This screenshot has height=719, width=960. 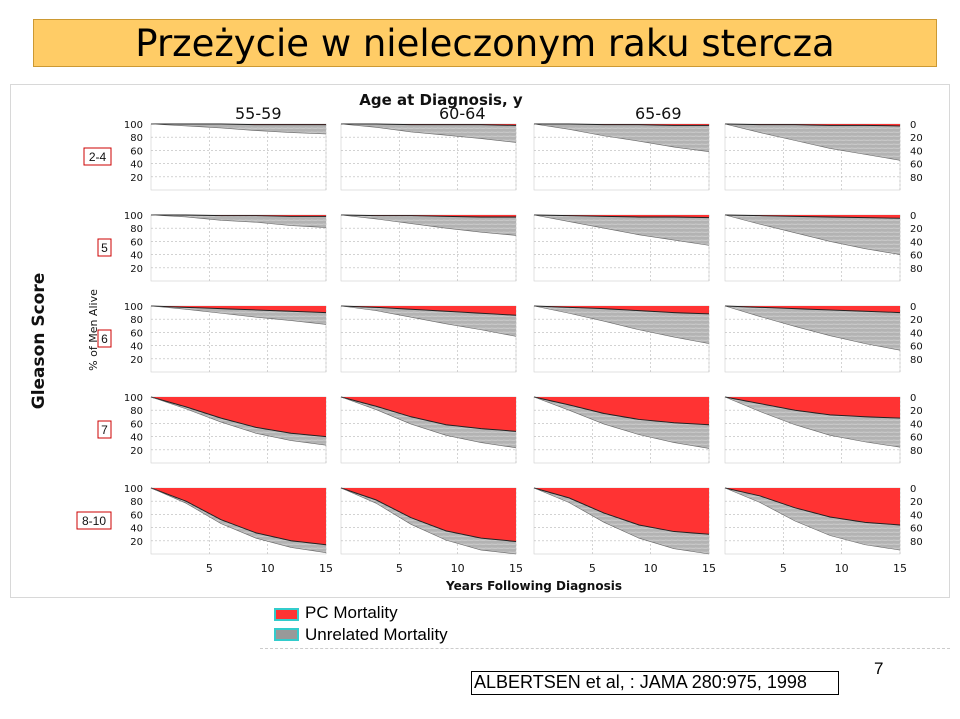 I want to click on column-header-60-64: 60-64, so click(x=462, y=113).